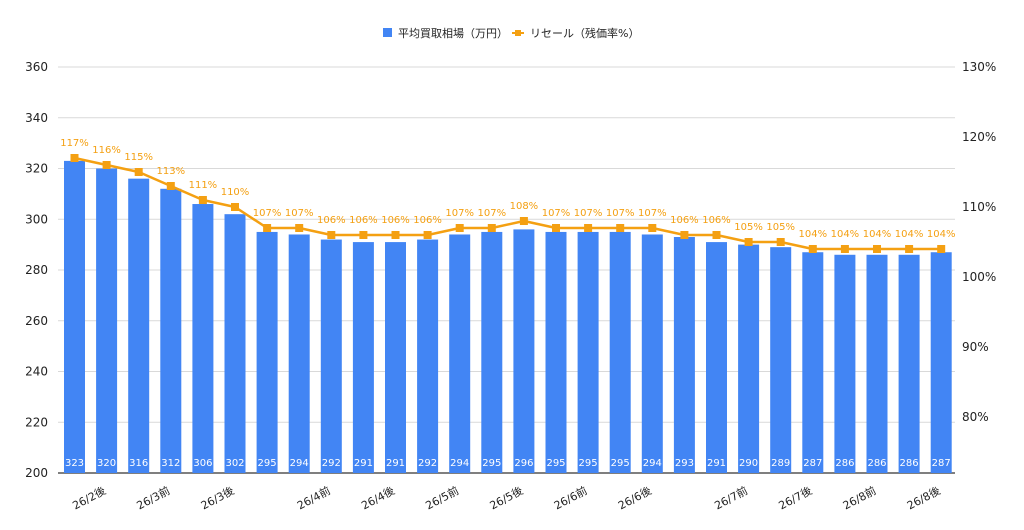 The image size is (1024, 530). What do you see at coordinates (924, 497) in the screenshot?
I see `x-tick-label: 26/8後` at bounding box center [924, 497].